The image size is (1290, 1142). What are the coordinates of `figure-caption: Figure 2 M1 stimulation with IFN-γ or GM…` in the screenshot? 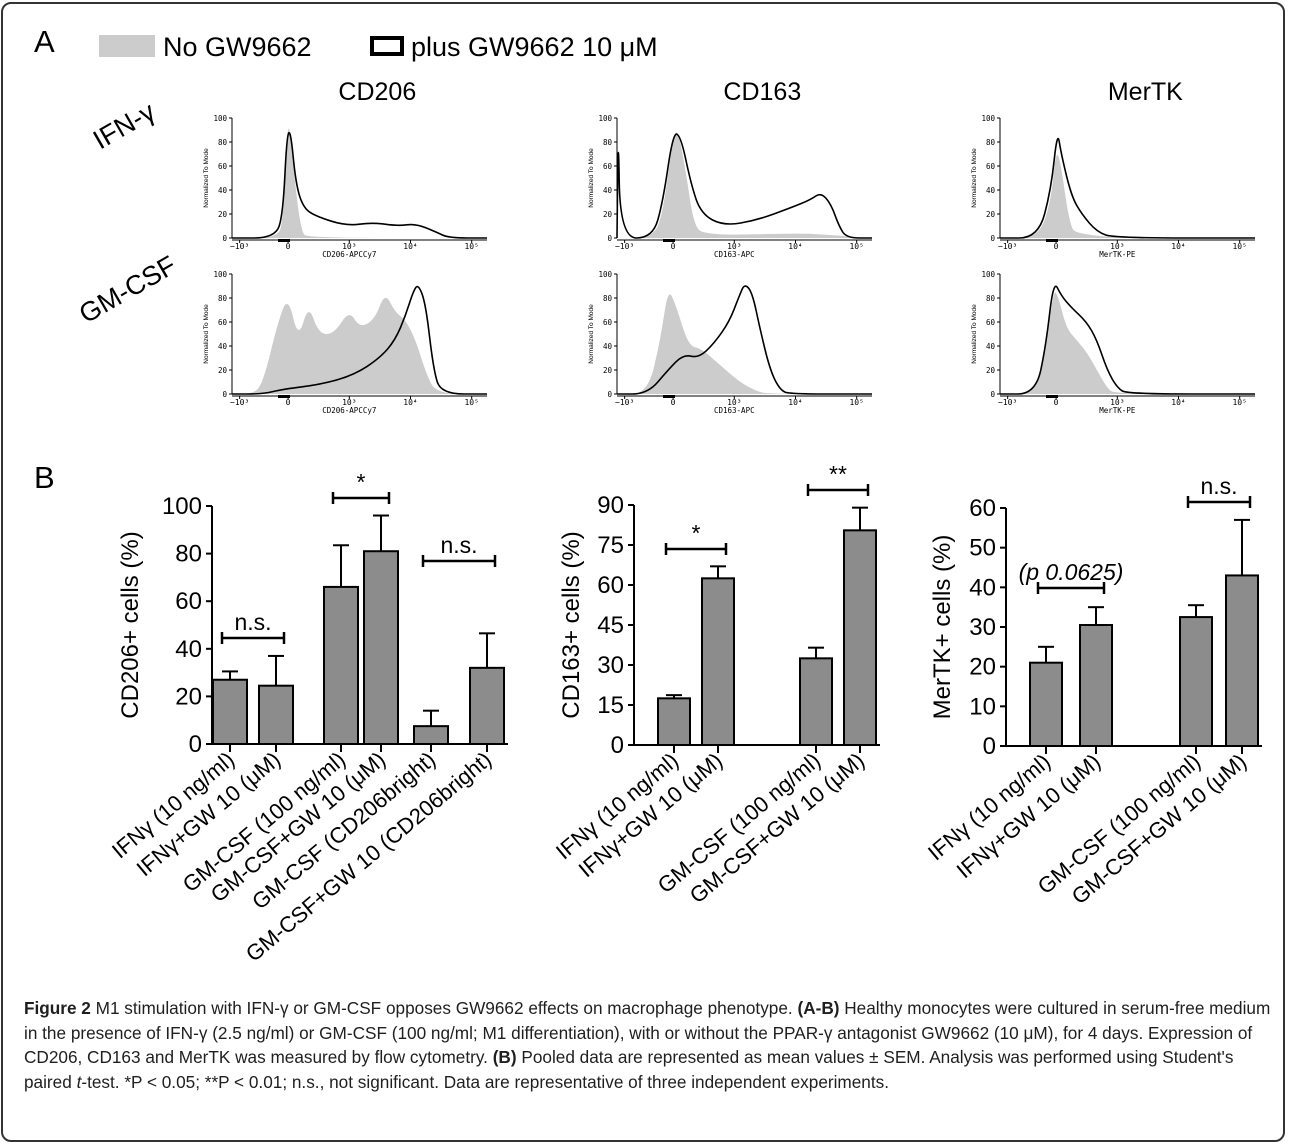 It's located at (649, 1045).